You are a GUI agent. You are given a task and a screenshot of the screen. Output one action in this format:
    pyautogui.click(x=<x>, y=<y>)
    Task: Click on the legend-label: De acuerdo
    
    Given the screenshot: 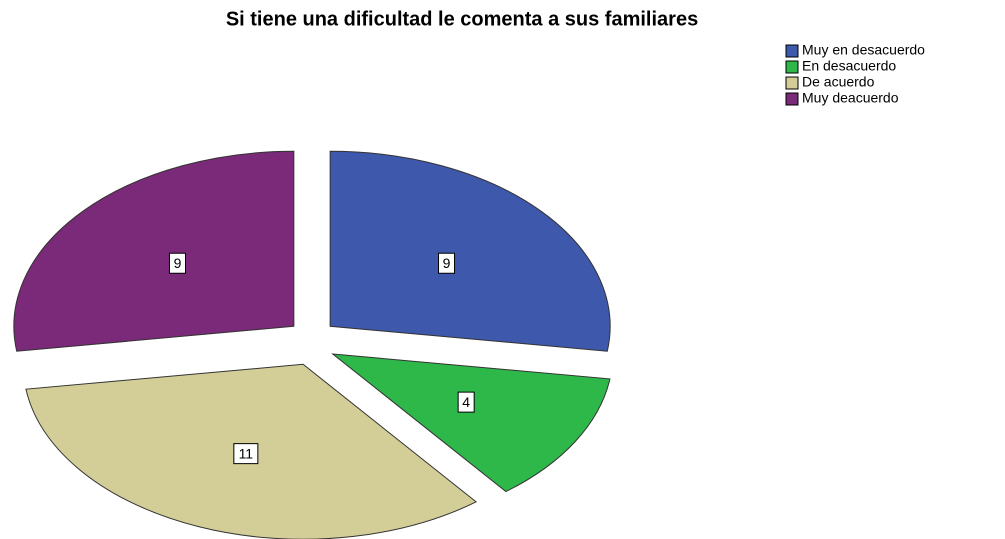 What is the action you would take?
    pyautogui.click(x=838, y=82)
    